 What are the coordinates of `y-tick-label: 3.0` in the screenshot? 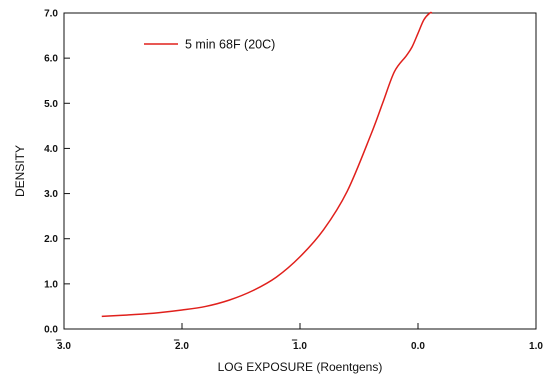 It's located at (51, 194).